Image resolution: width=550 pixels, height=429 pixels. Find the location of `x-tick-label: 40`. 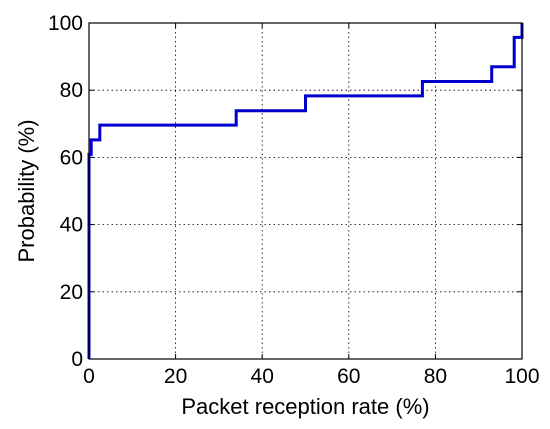

x-tick-label: 40 is located at coordinates (262, 376).